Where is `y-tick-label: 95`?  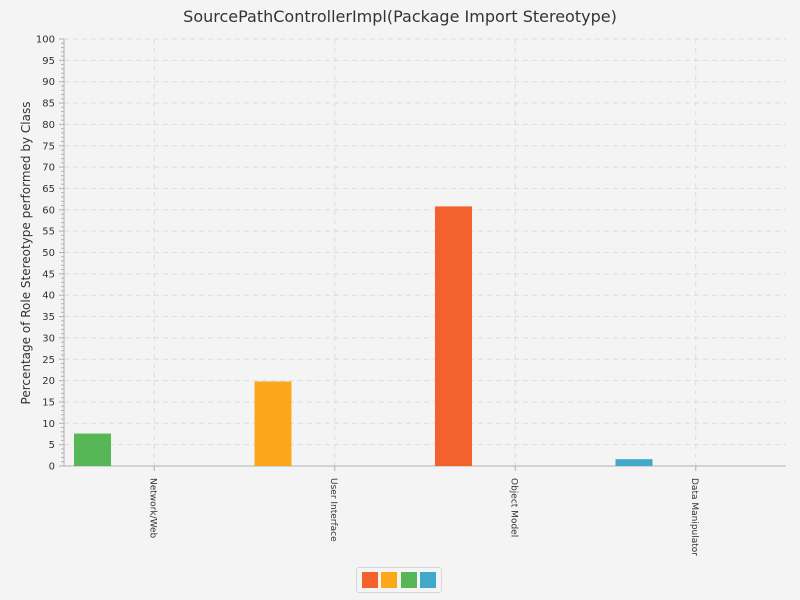
y-tick-label: 95 is located at coordinates (48, 61).